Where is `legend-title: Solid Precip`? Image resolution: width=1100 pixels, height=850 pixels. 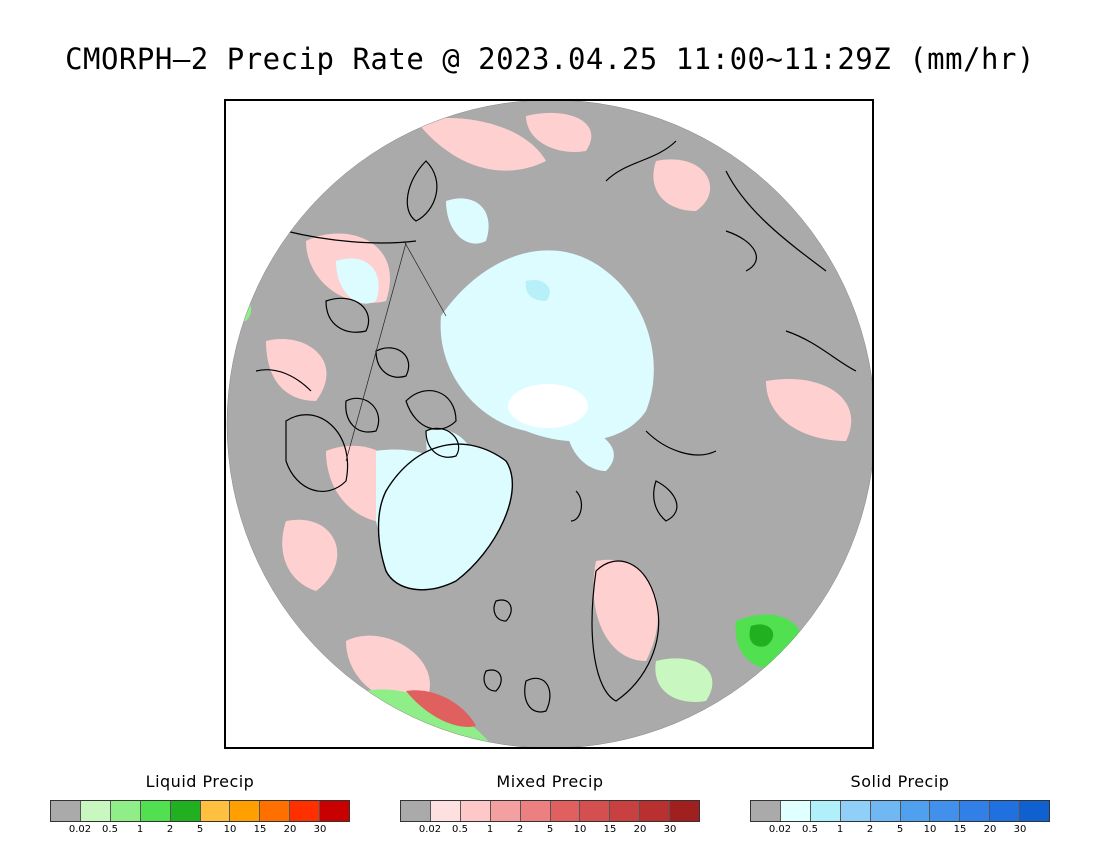
legend-title: Solid Precip is located at coordinates (900, 781).